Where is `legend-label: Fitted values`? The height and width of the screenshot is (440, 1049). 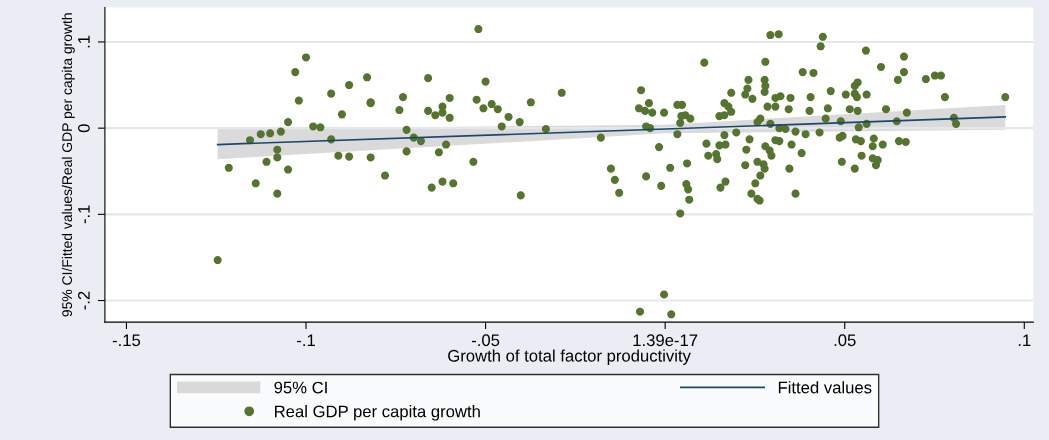
legend-label: Fitted values is located at coordinates (825, 387).